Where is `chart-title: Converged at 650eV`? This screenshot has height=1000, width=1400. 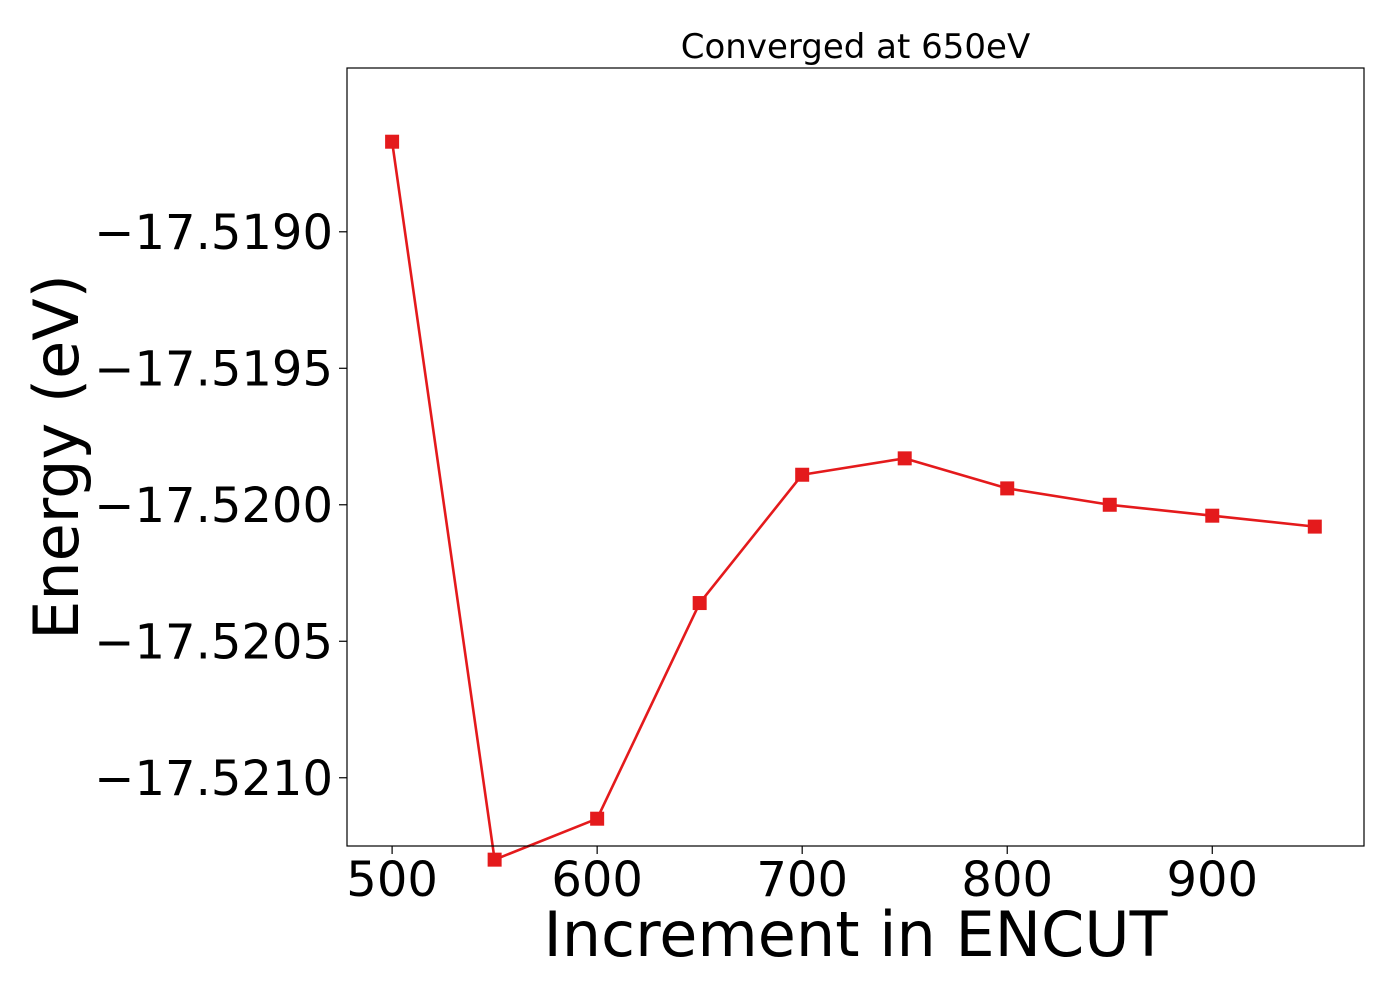 chart-title: Converged at 650eV is located at coordinates (855, 47).